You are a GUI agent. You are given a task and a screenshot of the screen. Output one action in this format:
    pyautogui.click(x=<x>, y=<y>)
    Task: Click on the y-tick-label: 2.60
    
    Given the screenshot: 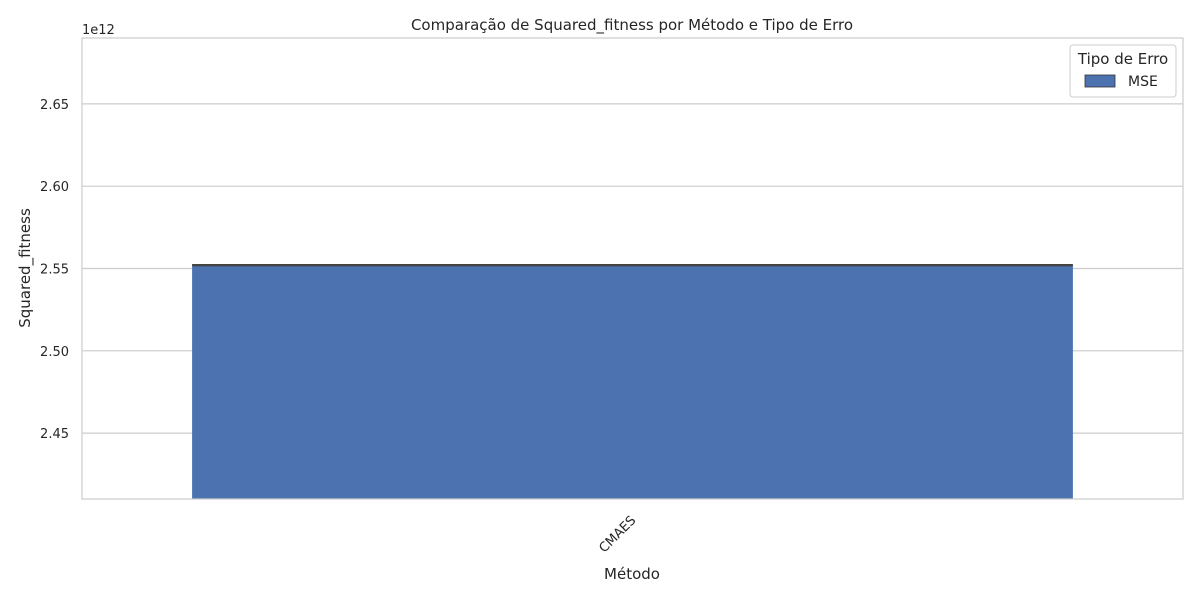 What is the action you would take?
    pyautogui.click(x=54, y=187)
    